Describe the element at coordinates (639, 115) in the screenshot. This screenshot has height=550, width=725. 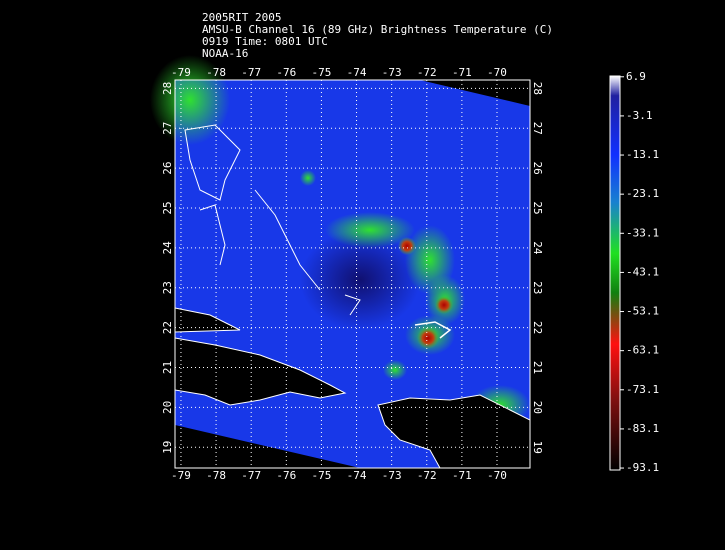
I see `colorbar-tick-label: -3.1` at that location.